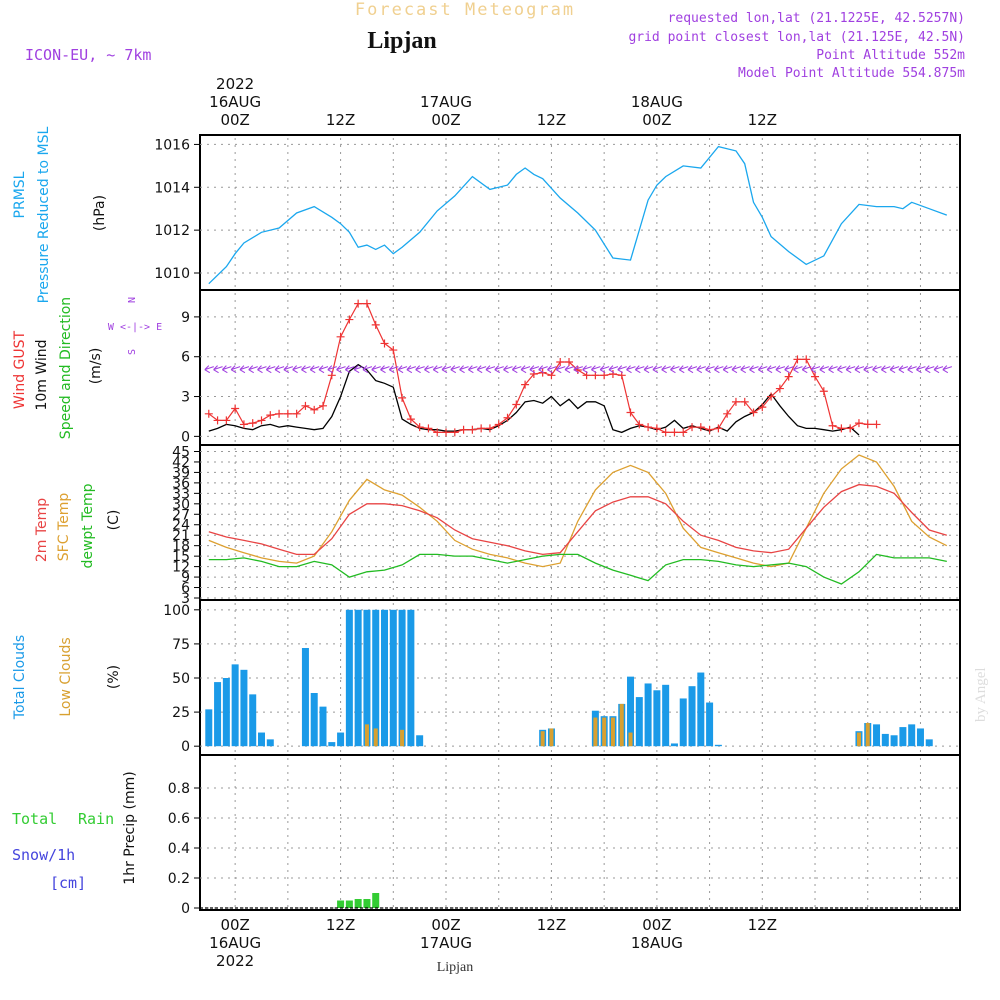  Describe the element at coordinates (42, 530) in the screenshot. I see `temp-label-2m: 2m Temp` at that location.